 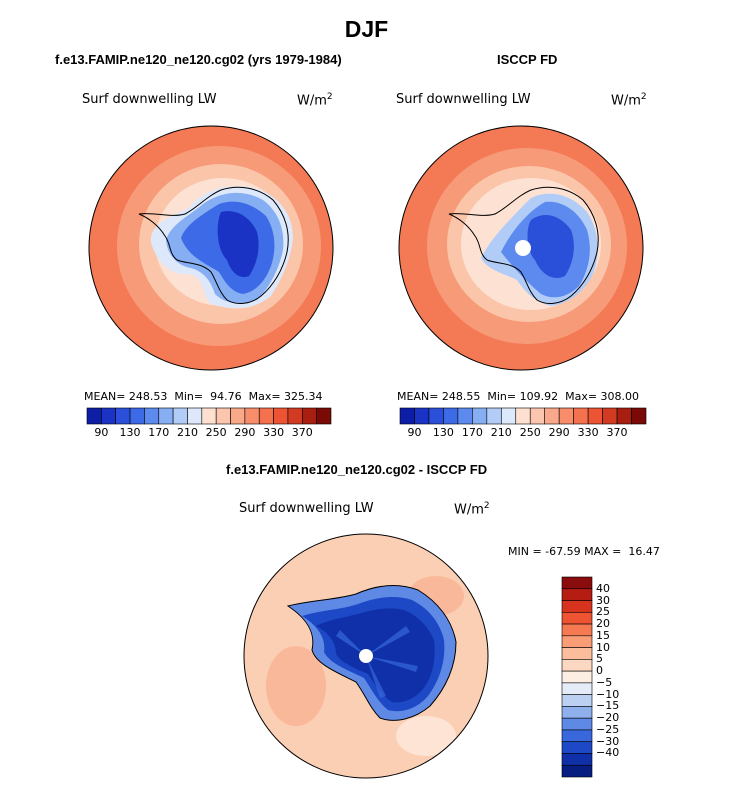 What do you see at coordinates (599, 671) in the screenshot?
I see `colorbar-diff-tick-label: 0` at bounding box center [599, 671].